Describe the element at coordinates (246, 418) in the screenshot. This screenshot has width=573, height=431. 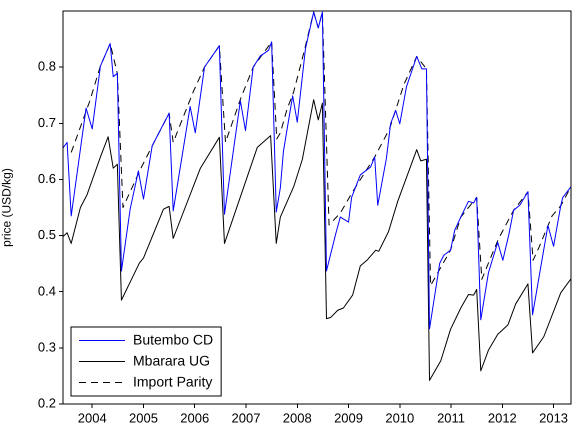
I see `x-tick-label: 2007` at that location.